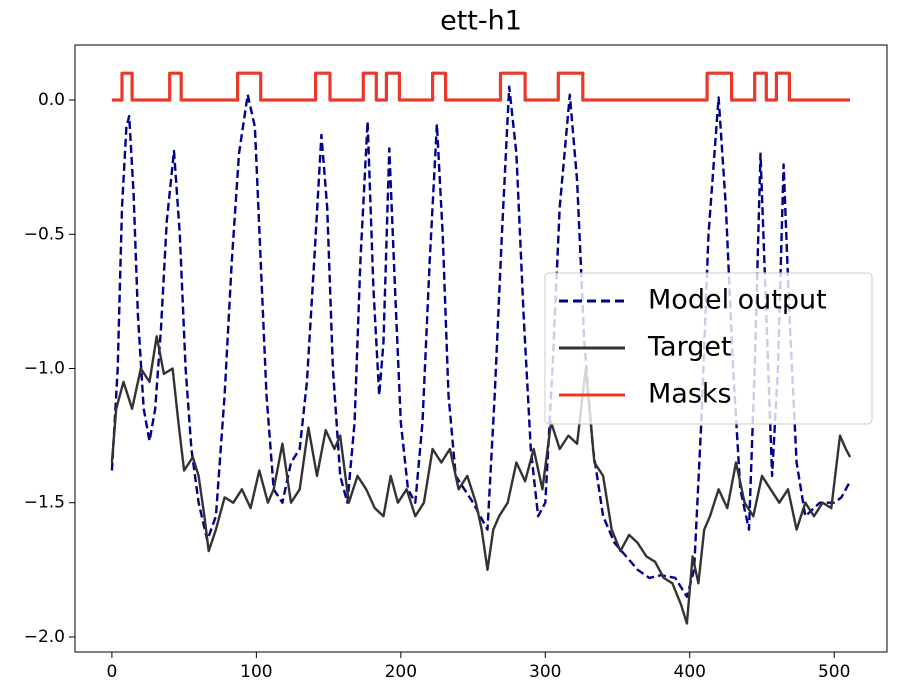  I want to click on x-tick-label: 500, so click(834, 672).